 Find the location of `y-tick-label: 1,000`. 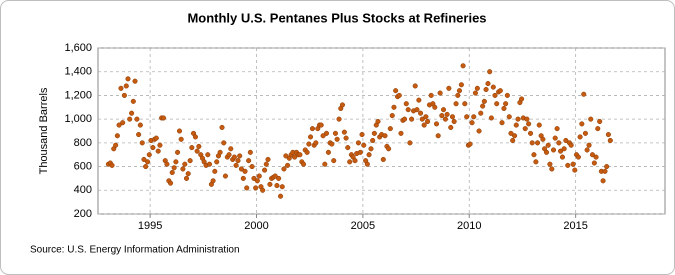

y-tick-label: 1,000 is located at coordinates (78, 119).